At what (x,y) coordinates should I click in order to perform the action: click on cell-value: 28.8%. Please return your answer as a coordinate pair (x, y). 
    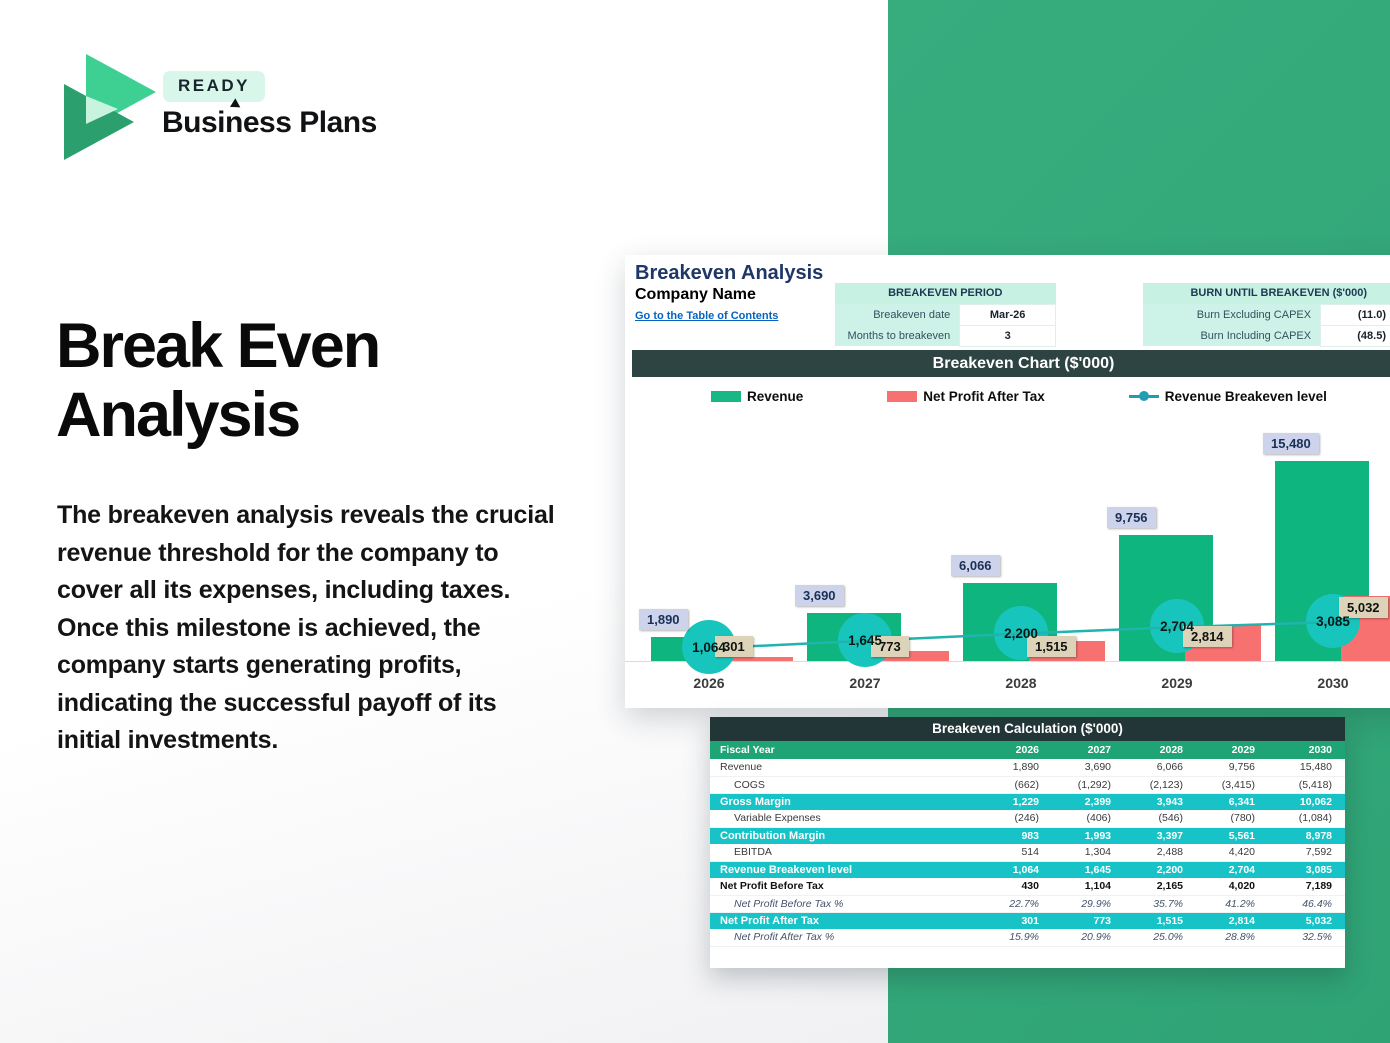
    Looking at the image, I should click on (1225, 938).